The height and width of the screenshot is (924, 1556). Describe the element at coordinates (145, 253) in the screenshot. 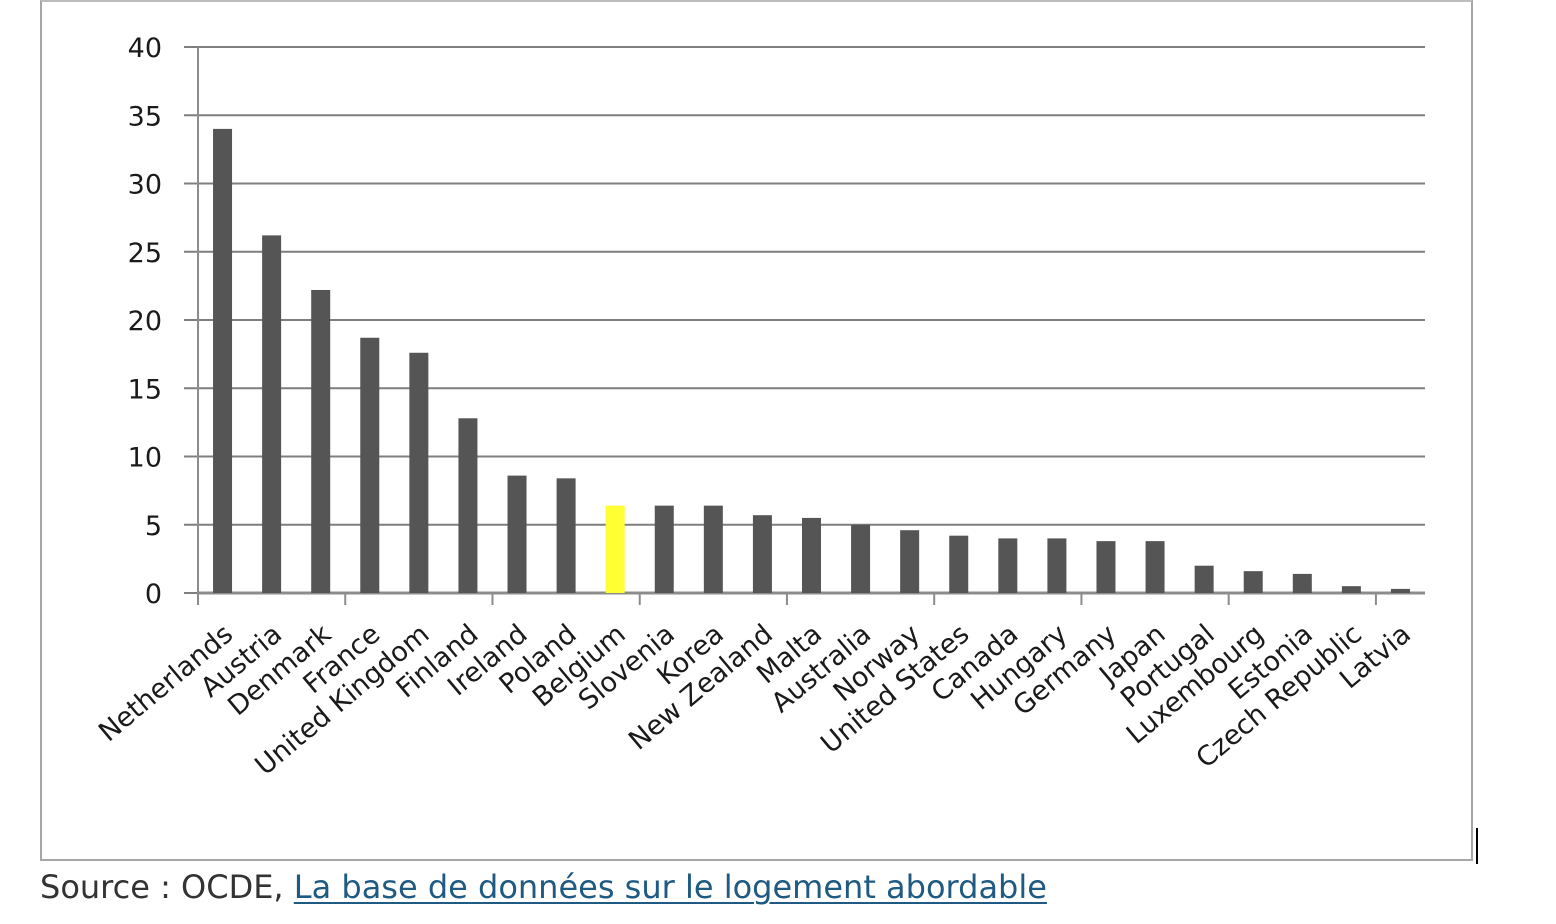

I see `y-tick-label: 25` at that location.